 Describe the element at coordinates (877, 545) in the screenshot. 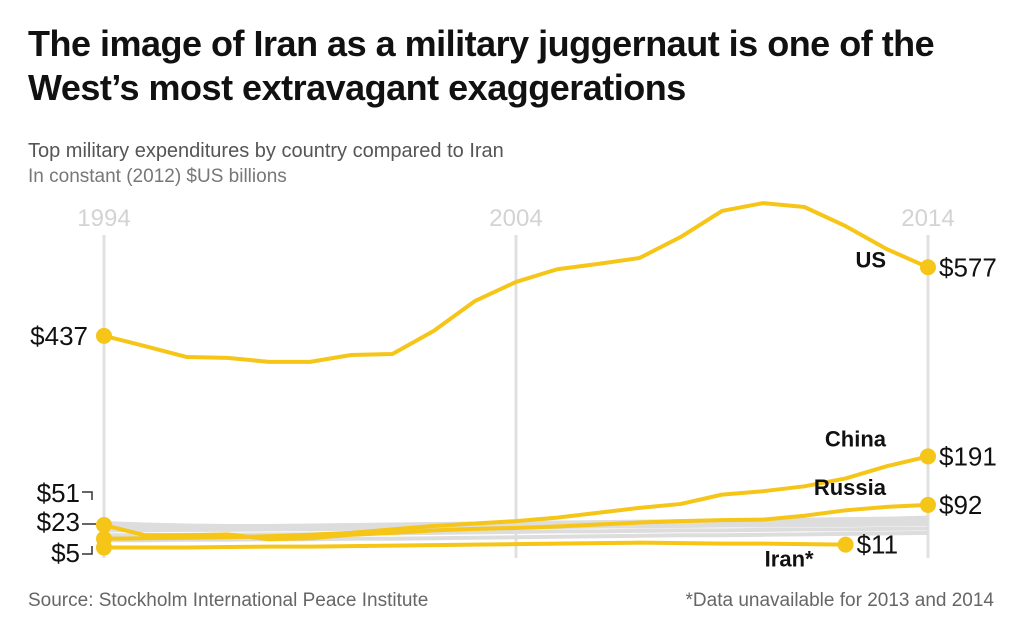

I see `end-value-label: $11` at that location.